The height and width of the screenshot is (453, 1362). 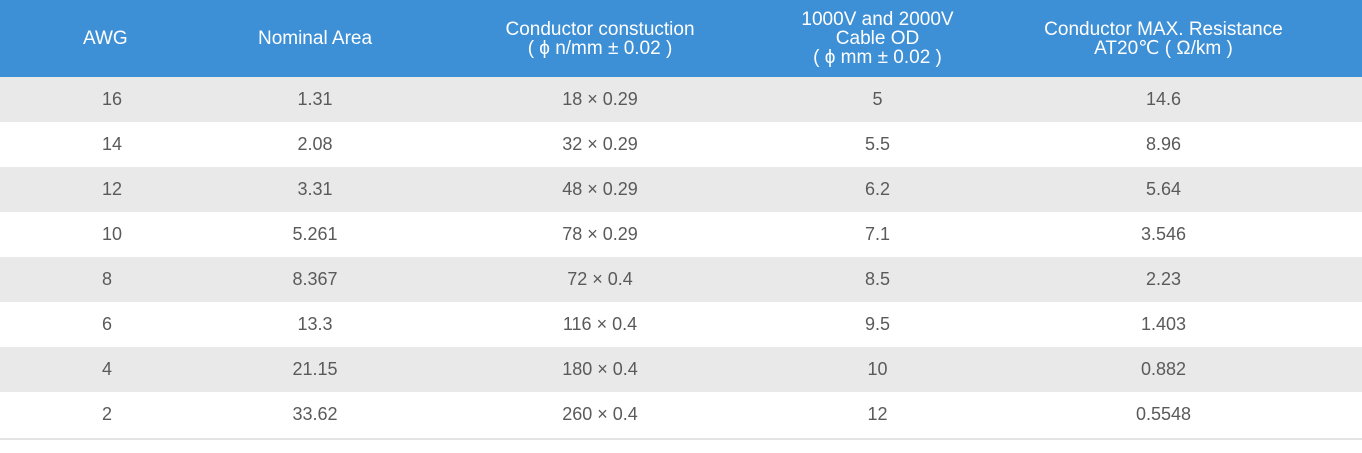 What do you see at coordinates (600, 48) in the screenshot?
I see `header-conductor-construction-line2: ( ϕ n/mm ± 0.02 )` at bounding box center [600, 48].